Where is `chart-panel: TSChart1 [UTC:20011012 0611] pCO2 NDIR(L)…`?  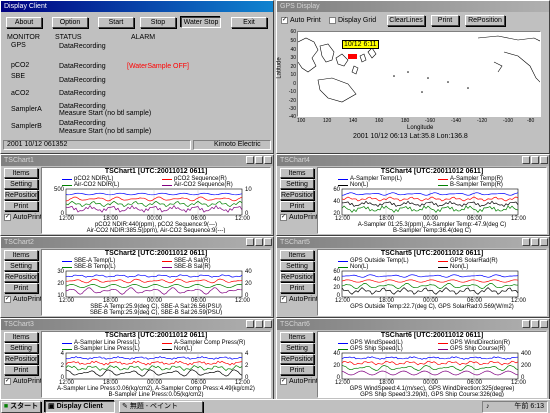 chart-panel: TSChart1 [UTC:20011012 0611] pCO2 NDIR(L)… is located at coordinates (156, 200).